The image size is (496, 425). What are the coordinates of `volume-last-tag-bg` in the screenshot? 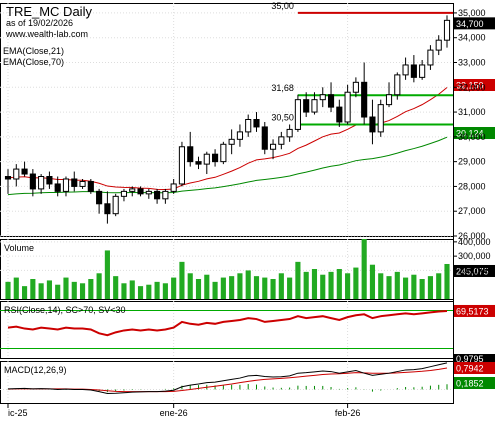 It's located at (474, 270).